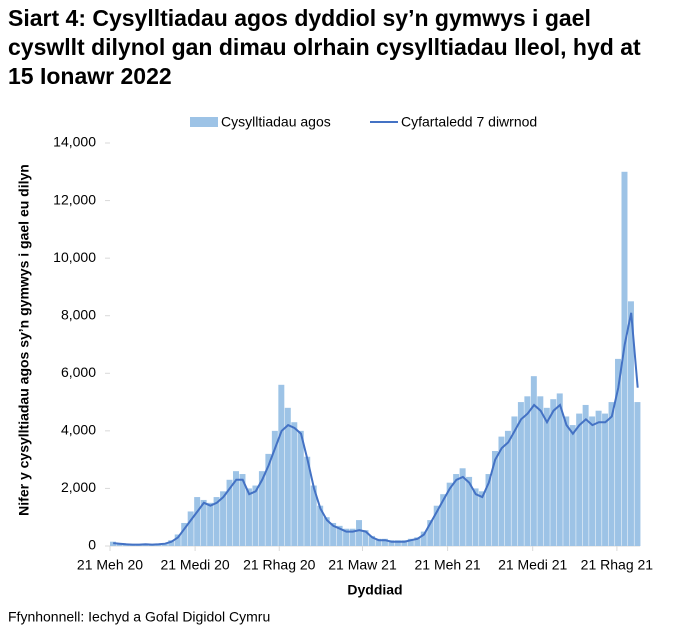 Image resolution: width=673 pixels, height=640 pixels. What do you see at coordinates (469, 122) in the screenshot?
I see `legend-label: Cyfartaledd 7 diwrnod` at bounding box center [469, 122].